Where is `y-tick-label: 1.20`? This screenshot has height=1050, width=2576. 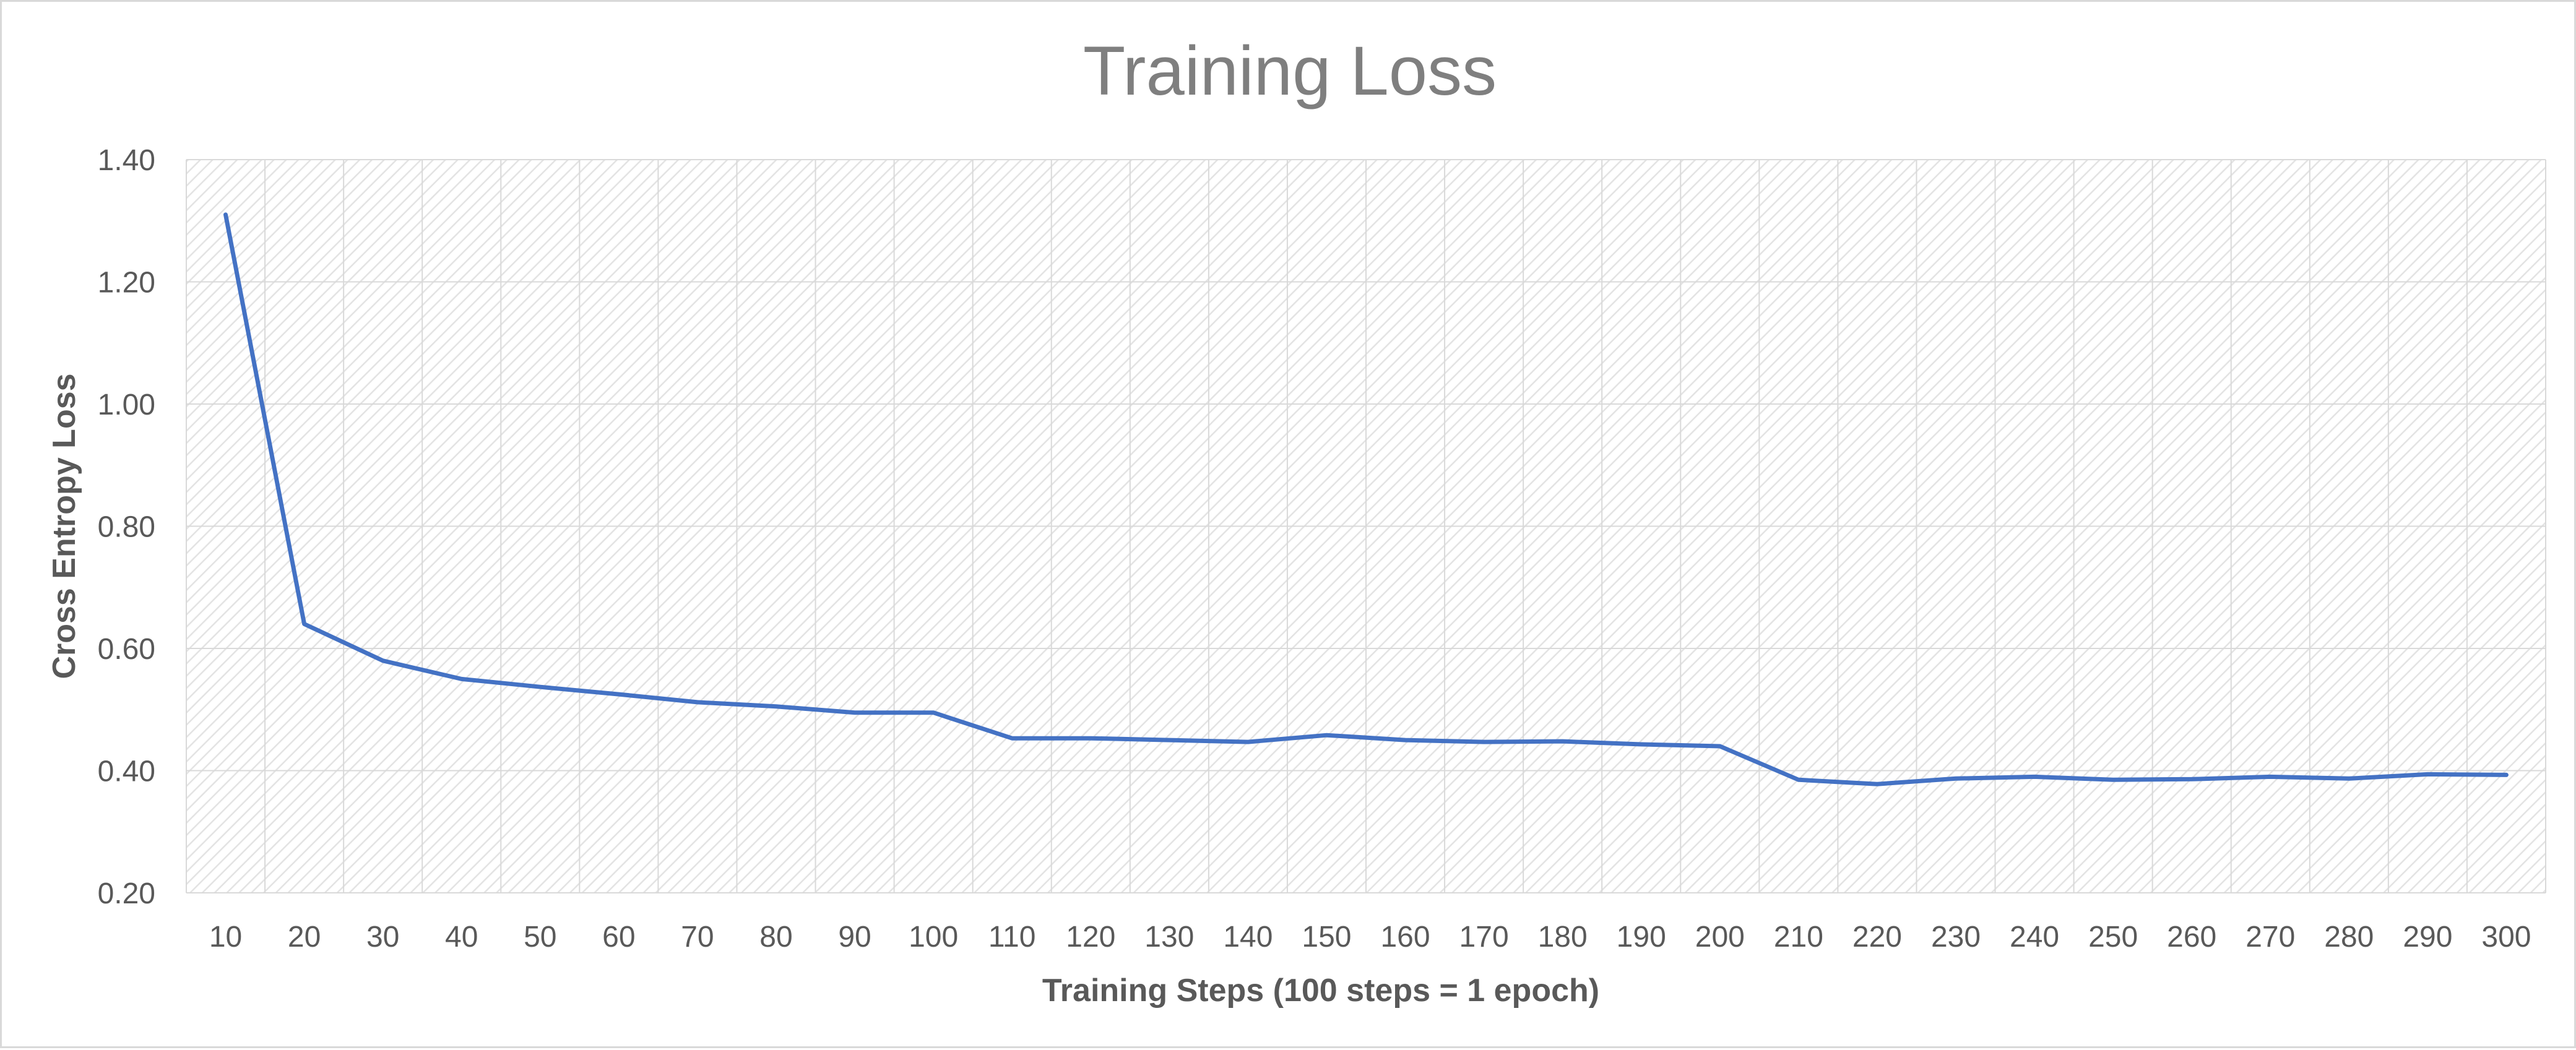
y-tick-label: 1.20 is located at coordinates (126, 283).